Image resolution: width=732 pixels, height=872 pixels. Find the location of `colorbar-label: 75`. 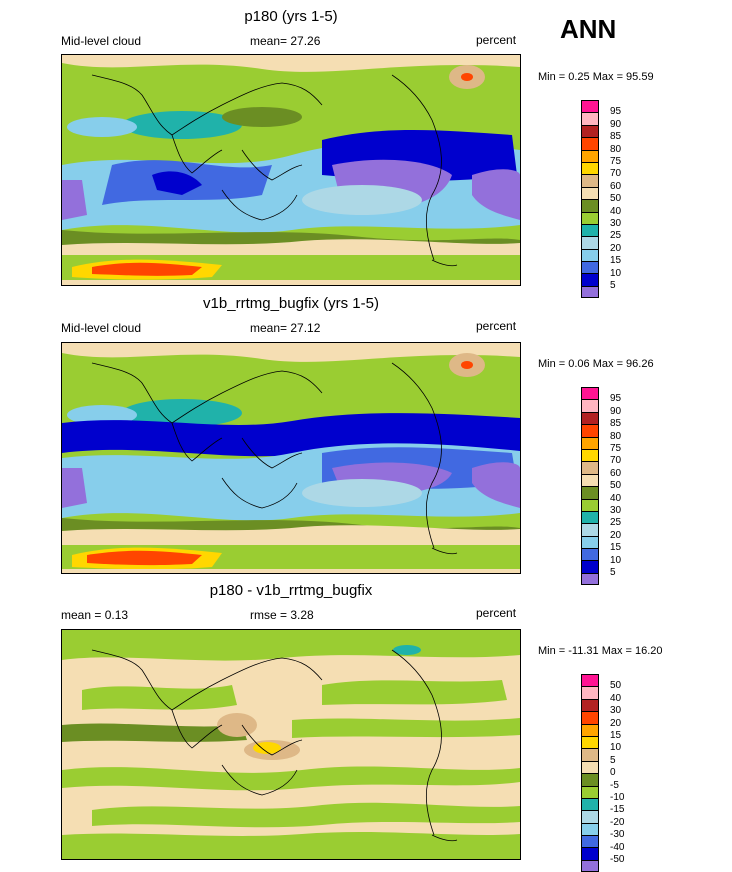

colorbar-label: 75 is located at coordinates (616, 161).